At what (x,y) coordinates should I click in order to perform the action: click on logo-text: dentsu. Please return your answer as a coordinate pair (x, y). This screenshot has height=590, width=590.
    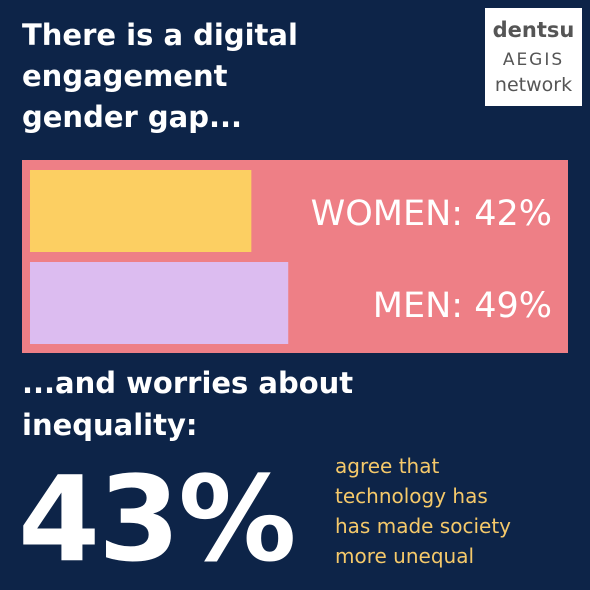
    Looking at the image, I should click on (533, 30).